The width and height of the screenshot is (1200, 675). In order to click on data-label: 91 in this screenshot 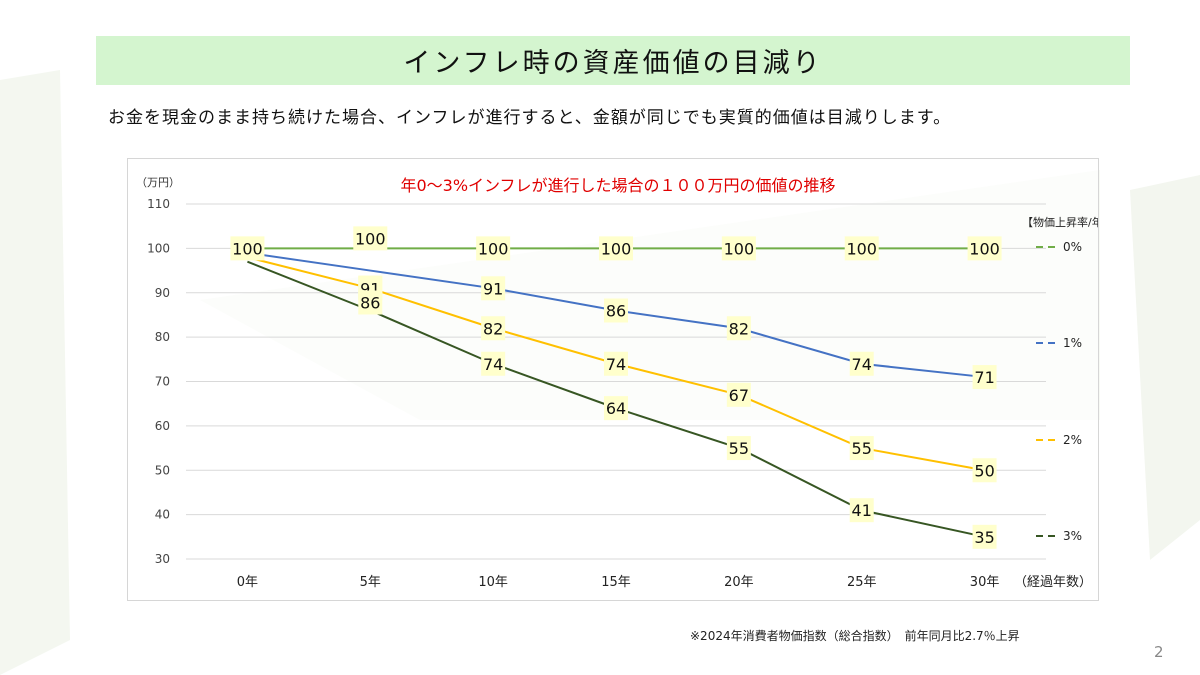, I will do `click(493, 288)`.